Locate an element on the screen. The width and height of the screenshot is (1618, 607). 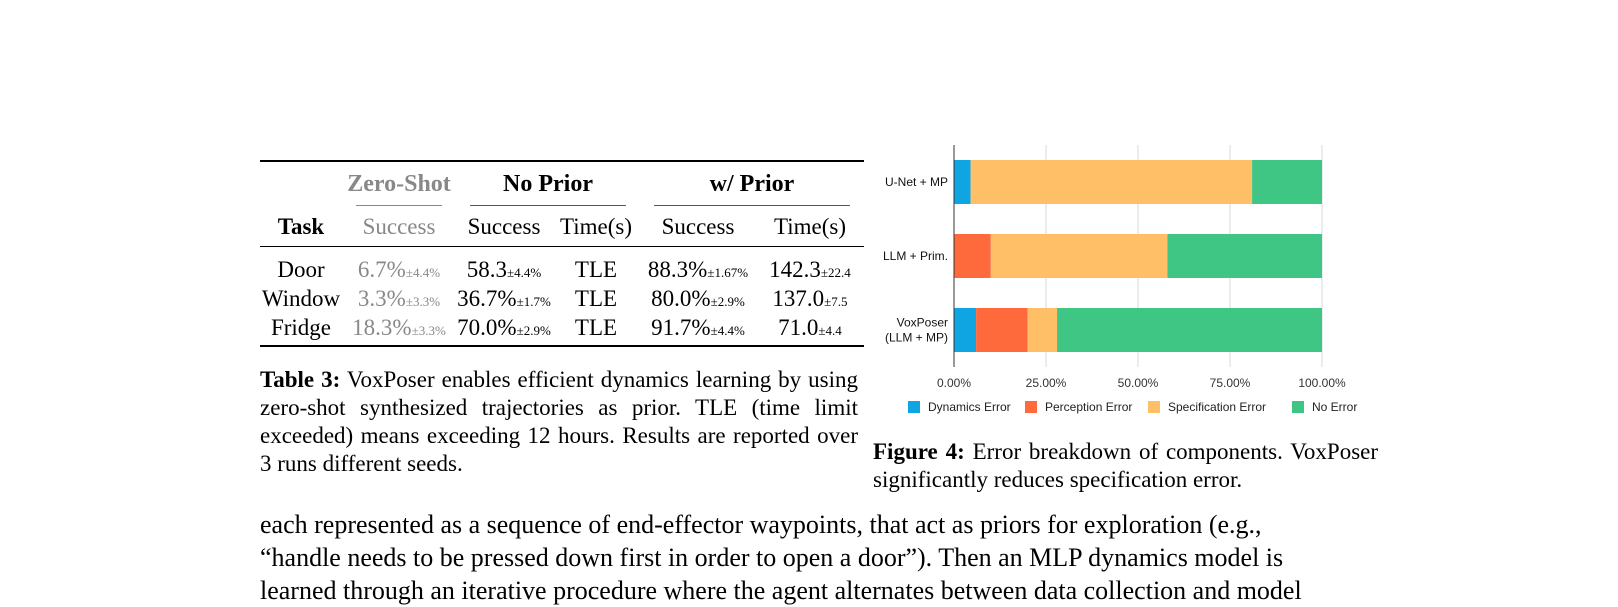
table-group-header-zero-shot: Zero-Shot is located at coordinates (399, 183).